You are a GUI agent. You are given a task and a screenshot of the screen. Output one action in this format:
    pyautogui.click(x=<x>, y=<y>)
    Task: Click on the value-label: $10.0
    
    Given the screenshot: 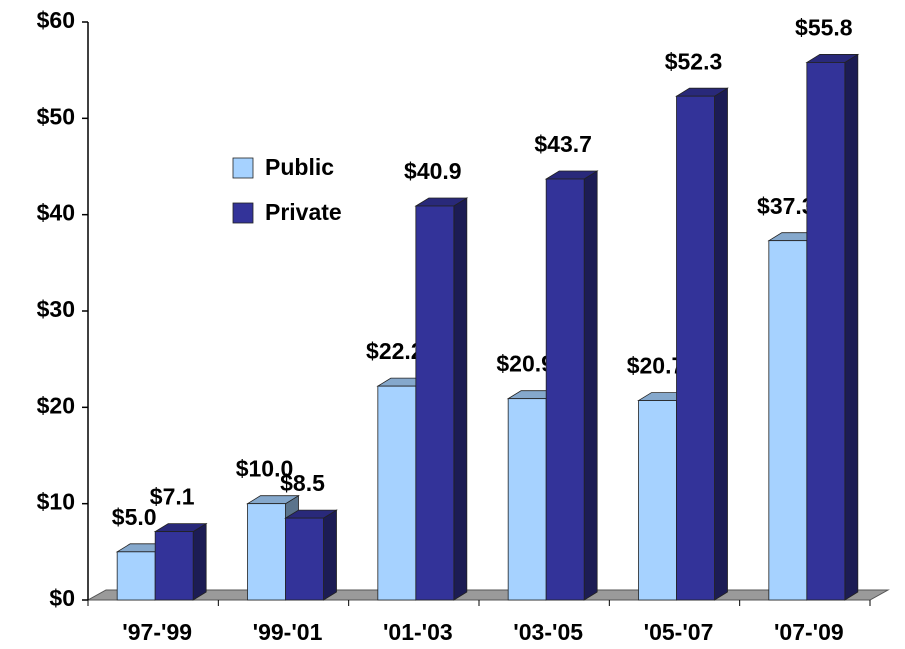 What is the action you would take?
    pyautogui.click(x=265, y=469)
    